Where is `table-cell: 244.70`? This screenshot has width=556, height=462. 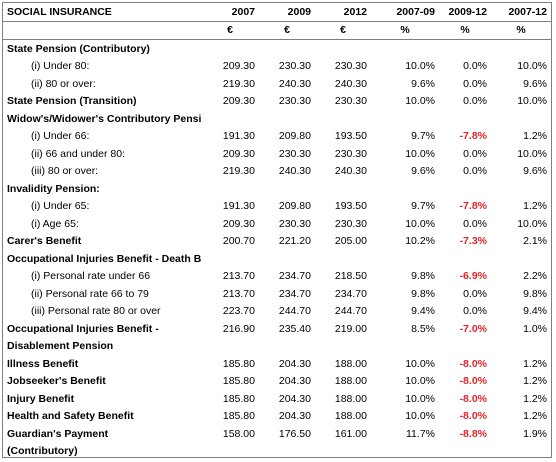
table-cell: 244.70 is located at coordinates (294, 311).